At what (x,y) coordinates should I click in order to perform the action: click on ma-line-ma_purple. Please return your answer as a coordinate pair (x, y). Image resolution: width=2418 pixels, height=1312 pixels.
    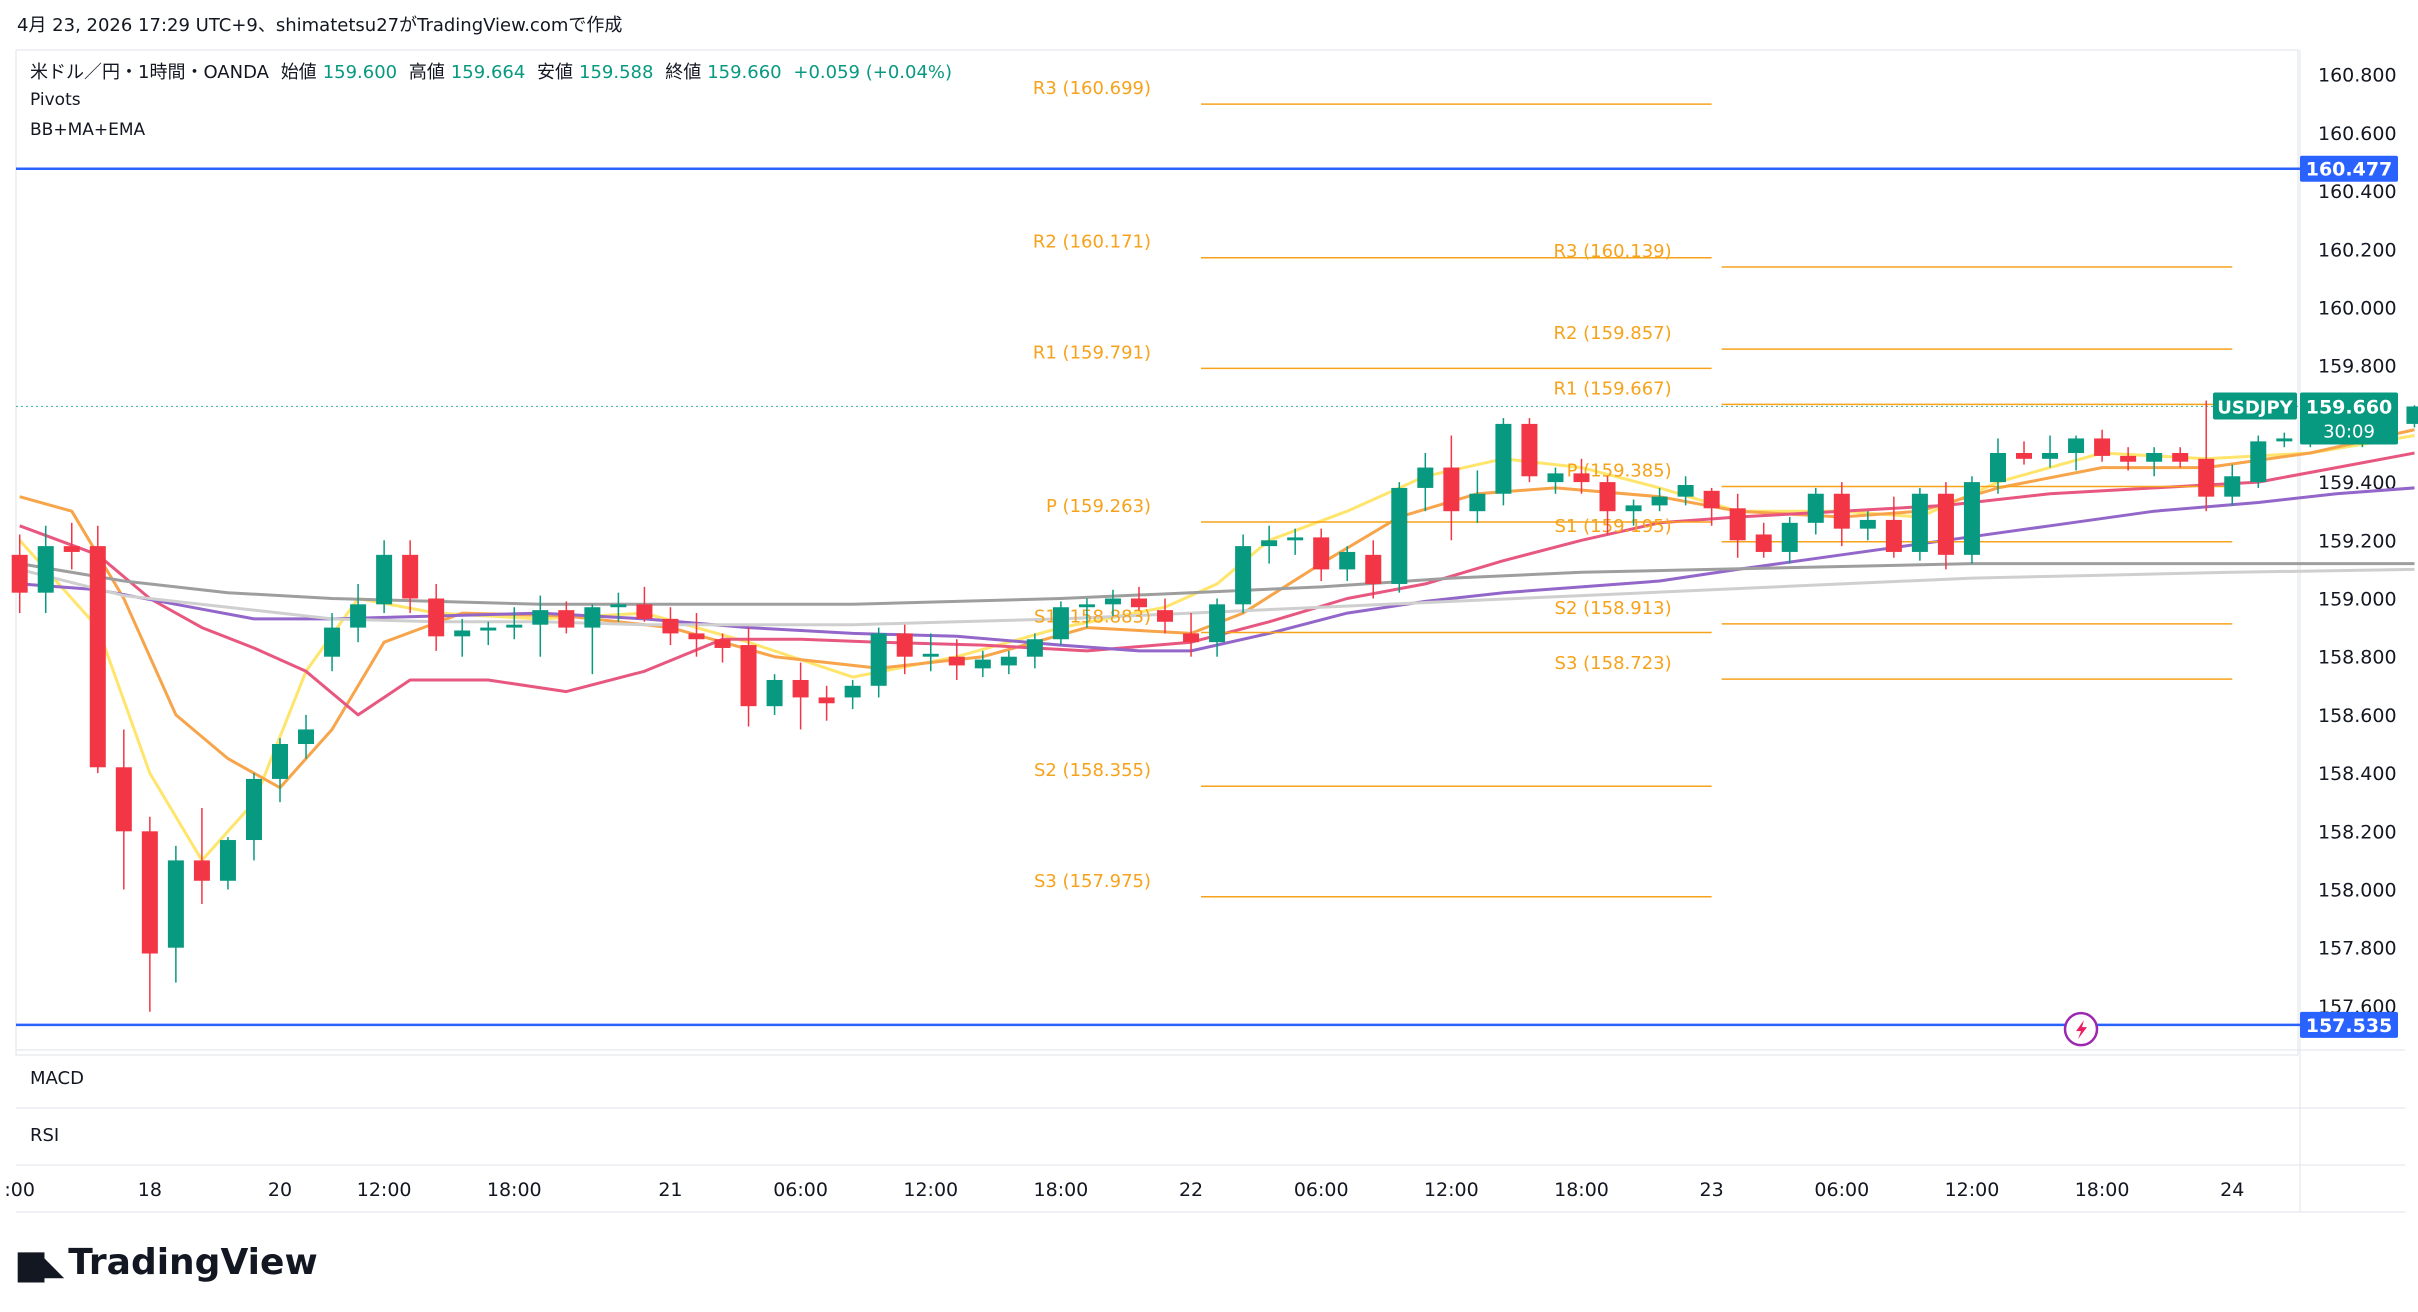
    Looking at the image, I should click on (1217, 569).